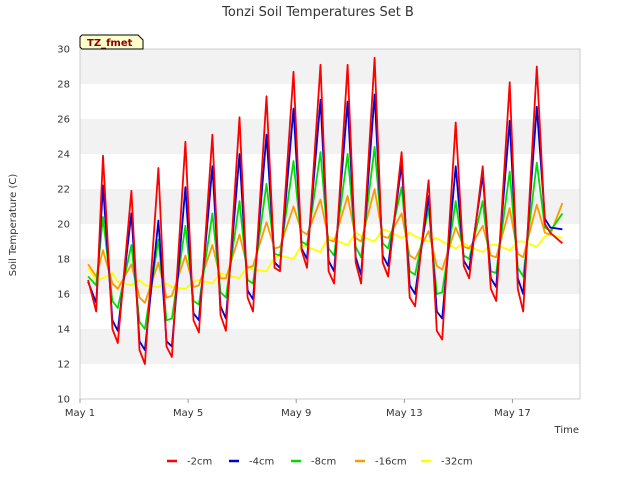  I want to click on y-tick-label: 28, so click(63, 85).